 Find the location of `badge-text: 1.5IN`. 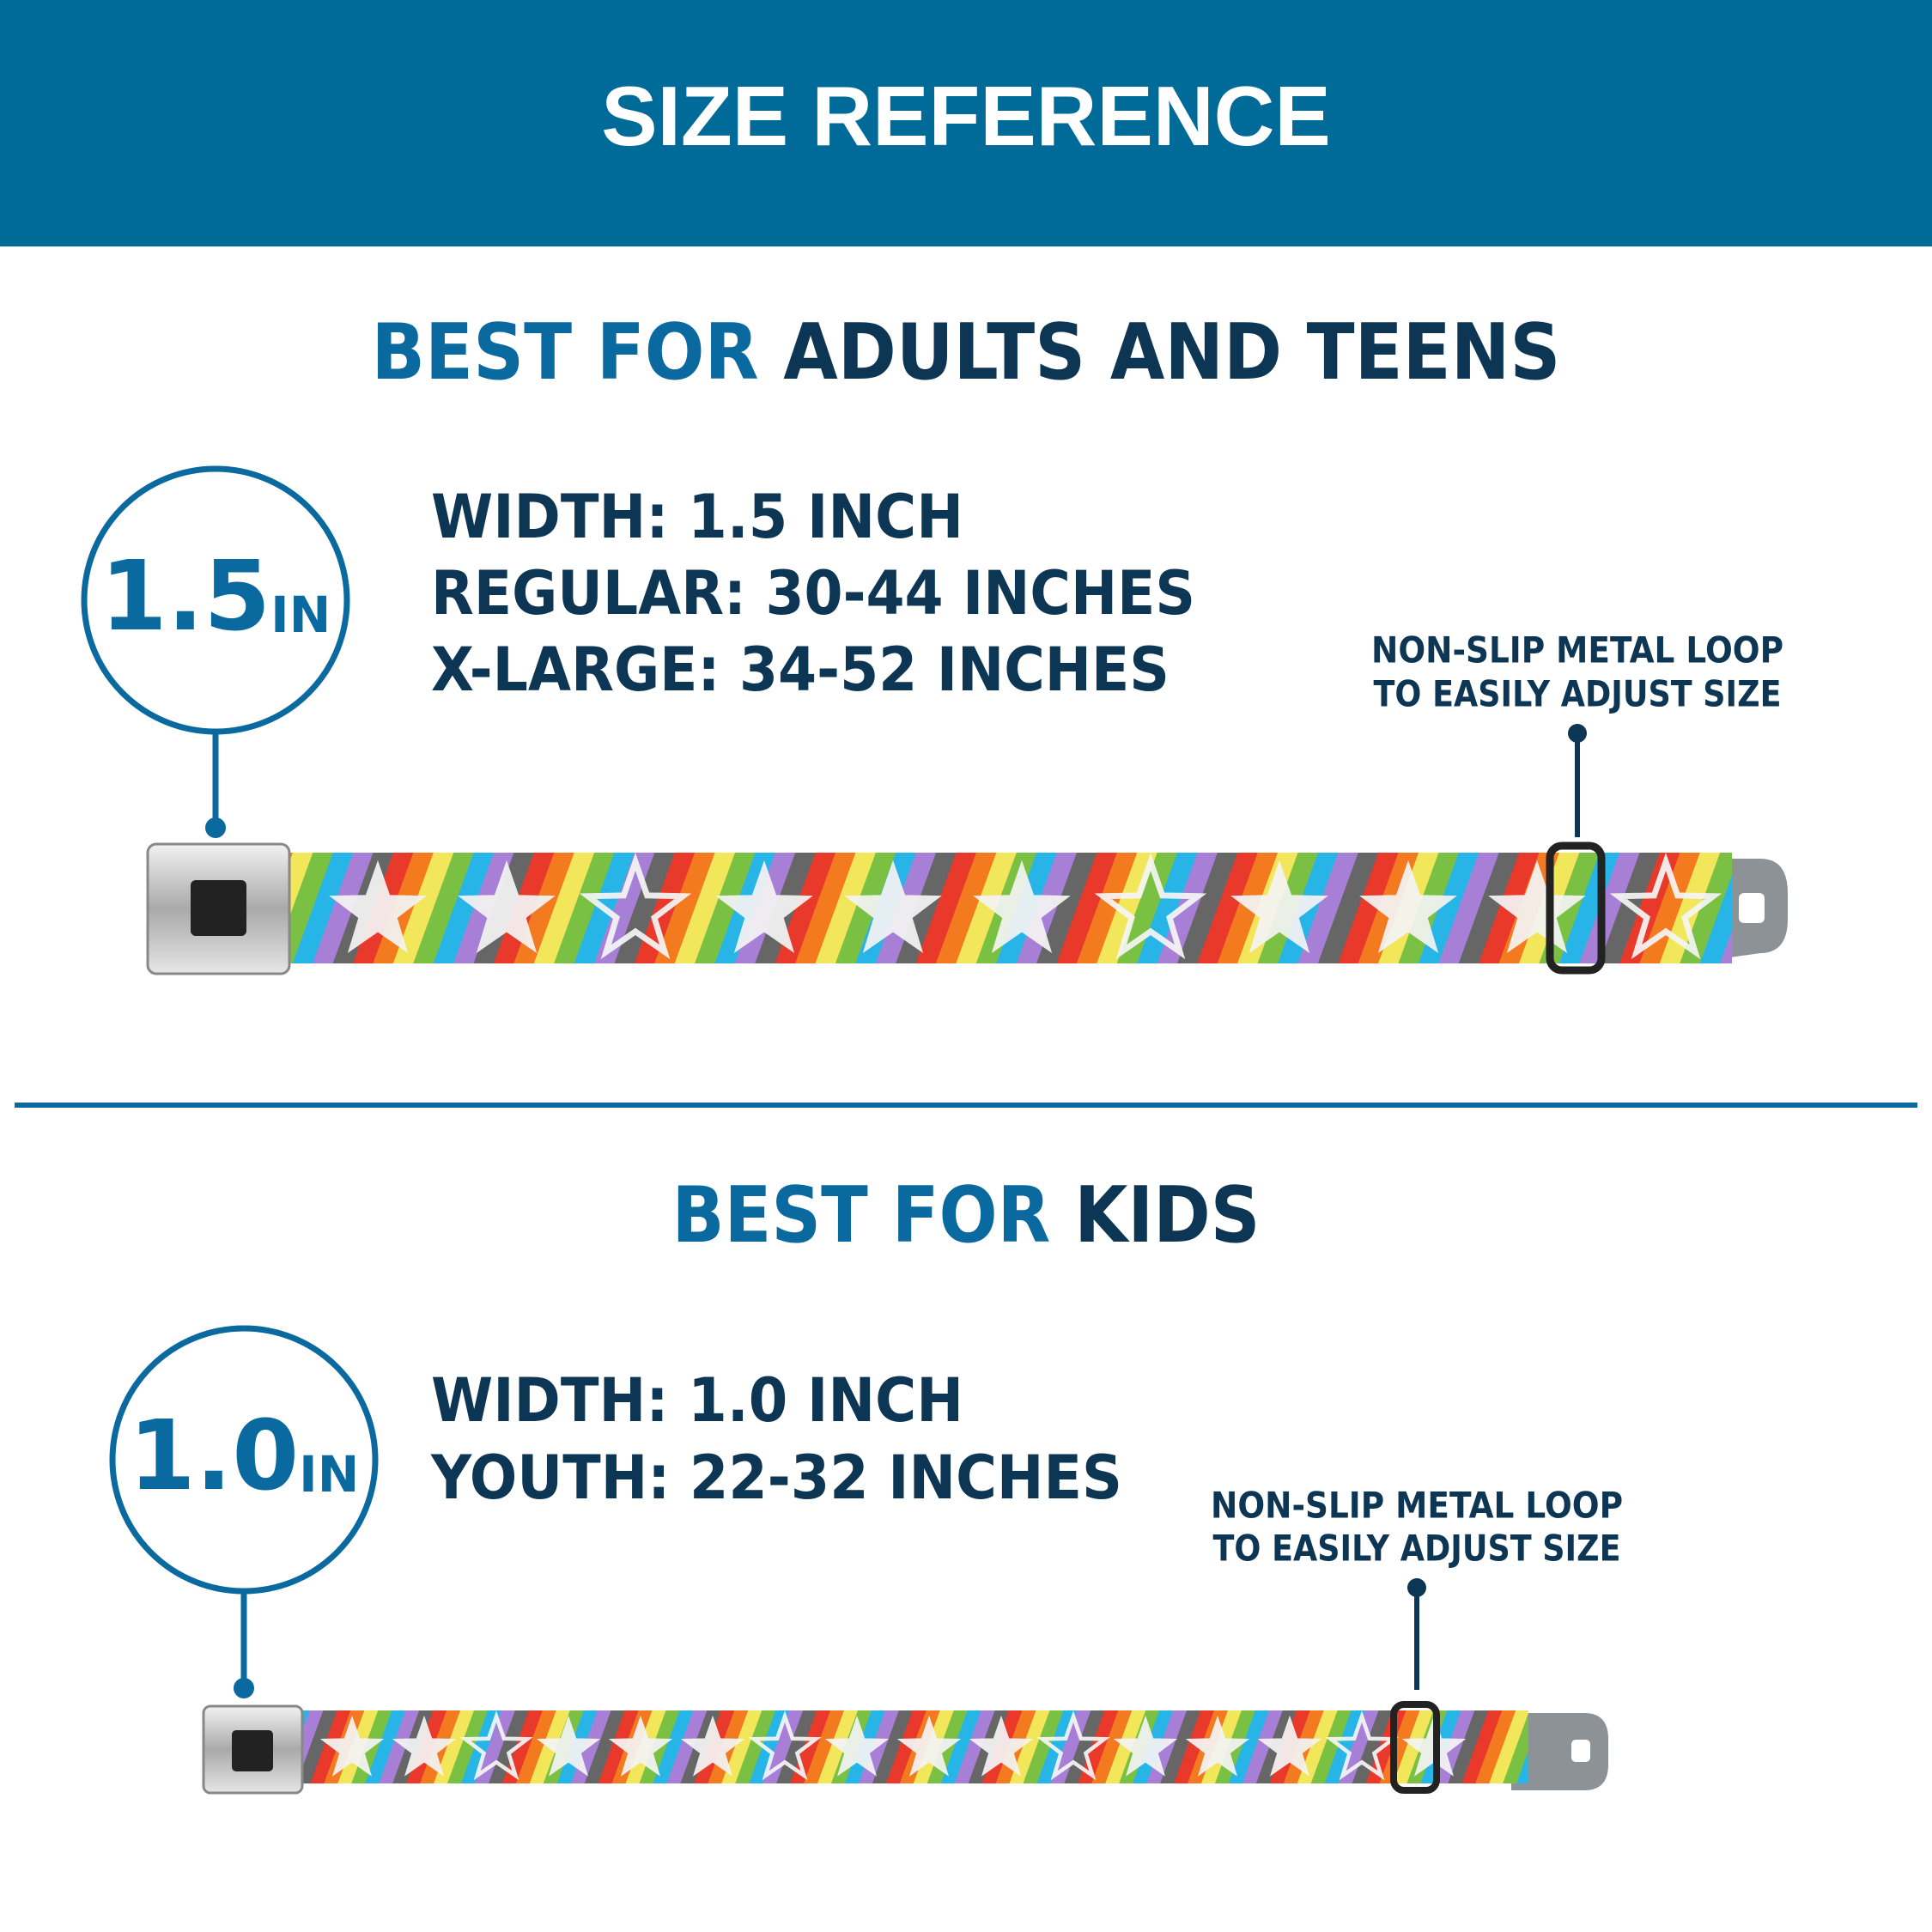

badge-text: 1.5IN is located at coordinates (215, 597).